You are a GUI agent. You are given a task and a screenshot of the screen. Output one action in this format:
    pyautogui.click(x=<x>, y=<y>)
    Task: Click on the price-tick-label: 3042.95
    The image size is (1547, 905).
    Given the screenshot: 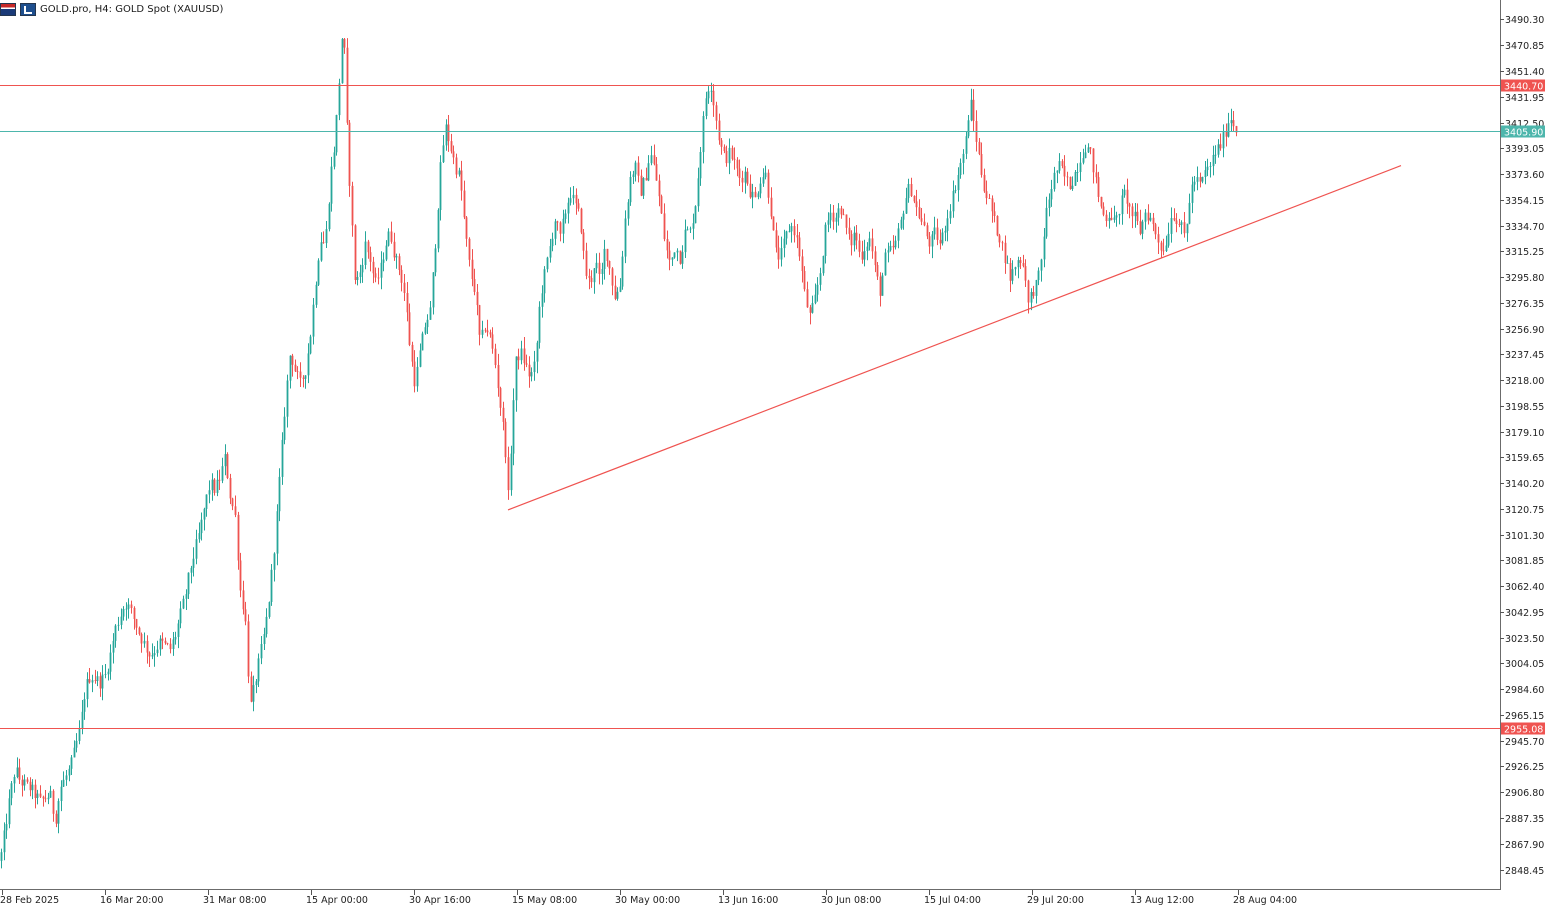 What is the action you would take?
    pyautogui.click(x=1524, y=613)
    